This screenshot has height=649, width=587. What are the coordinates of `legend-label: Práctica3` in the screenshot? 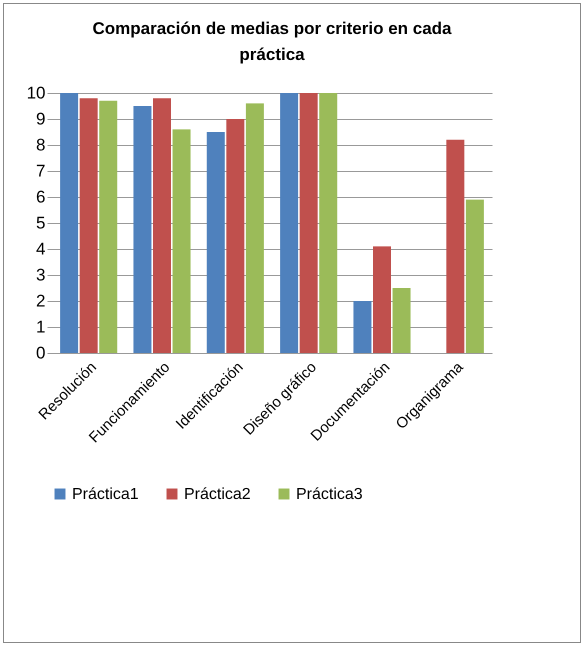 It's located at (329, 494).